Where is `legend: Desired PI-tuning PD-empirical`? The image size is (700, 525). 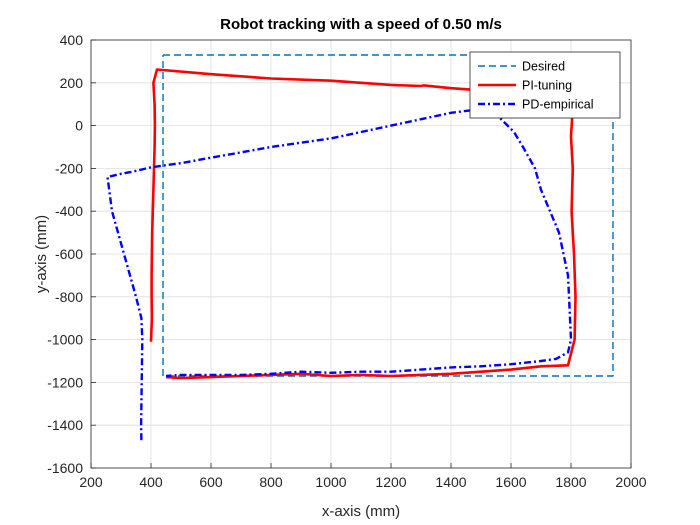 legend: Desired PI-tuning PD-empirical is located at coordinates (545, 85).